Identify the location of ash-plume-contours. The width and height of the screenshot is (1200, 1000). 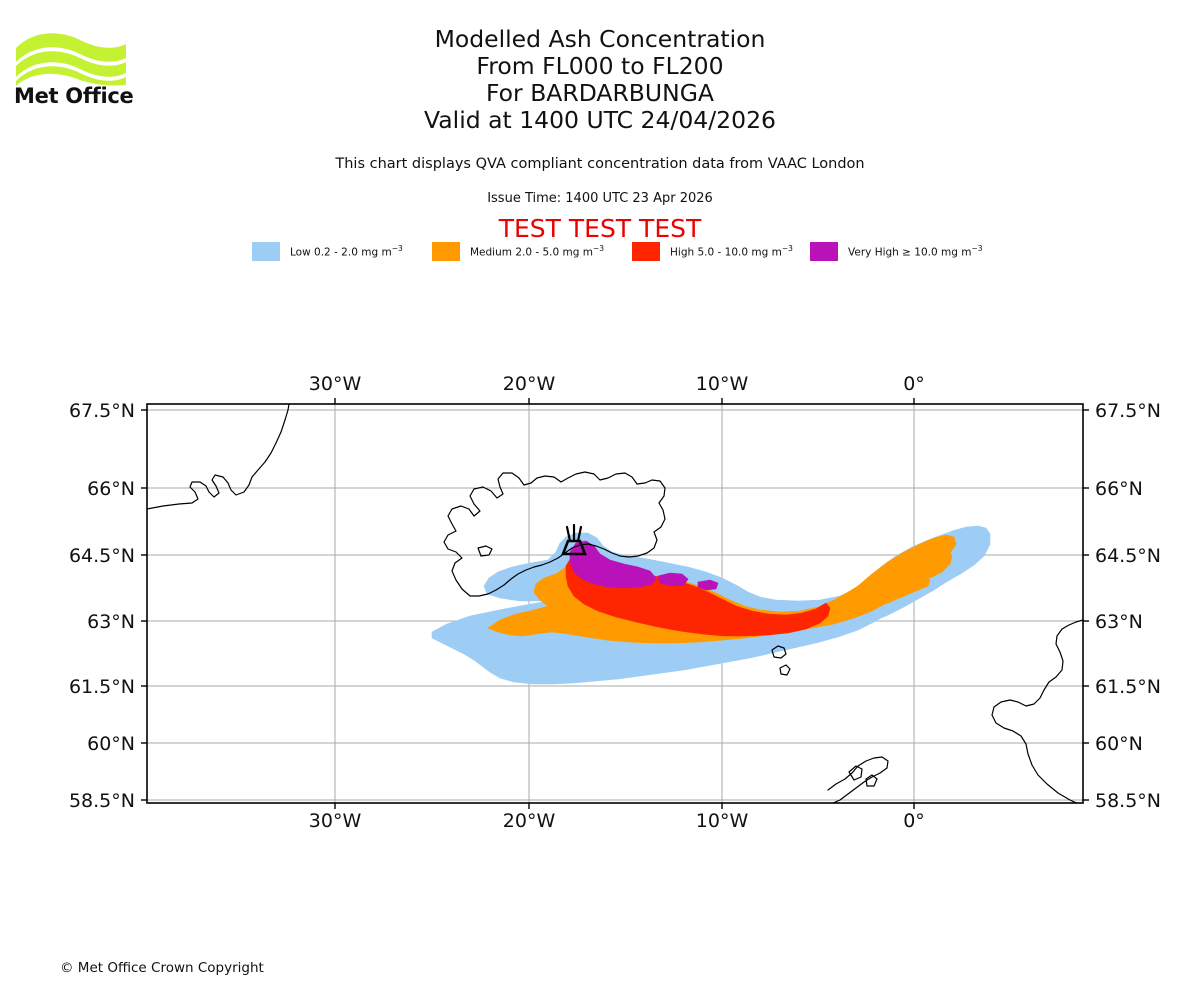
(711, 605).